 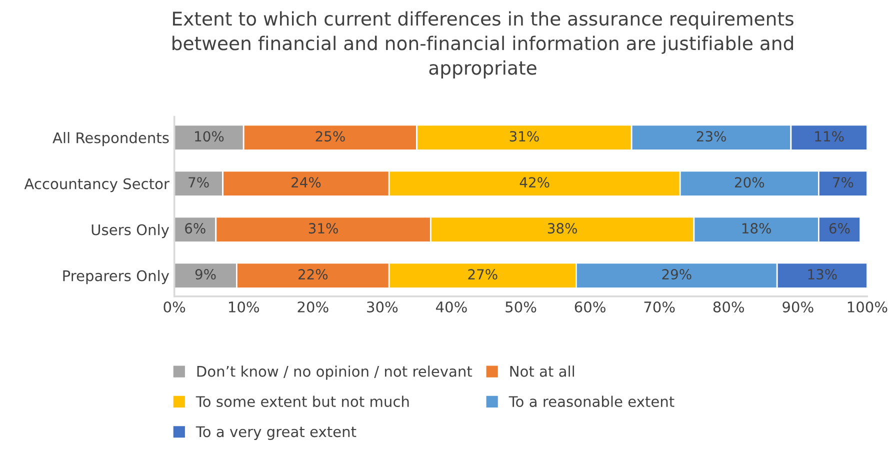 What do you see at coordinates (728, 306) in the screenshot?
I see `x-tick-label: 80%` at bounding box center [728, 306].